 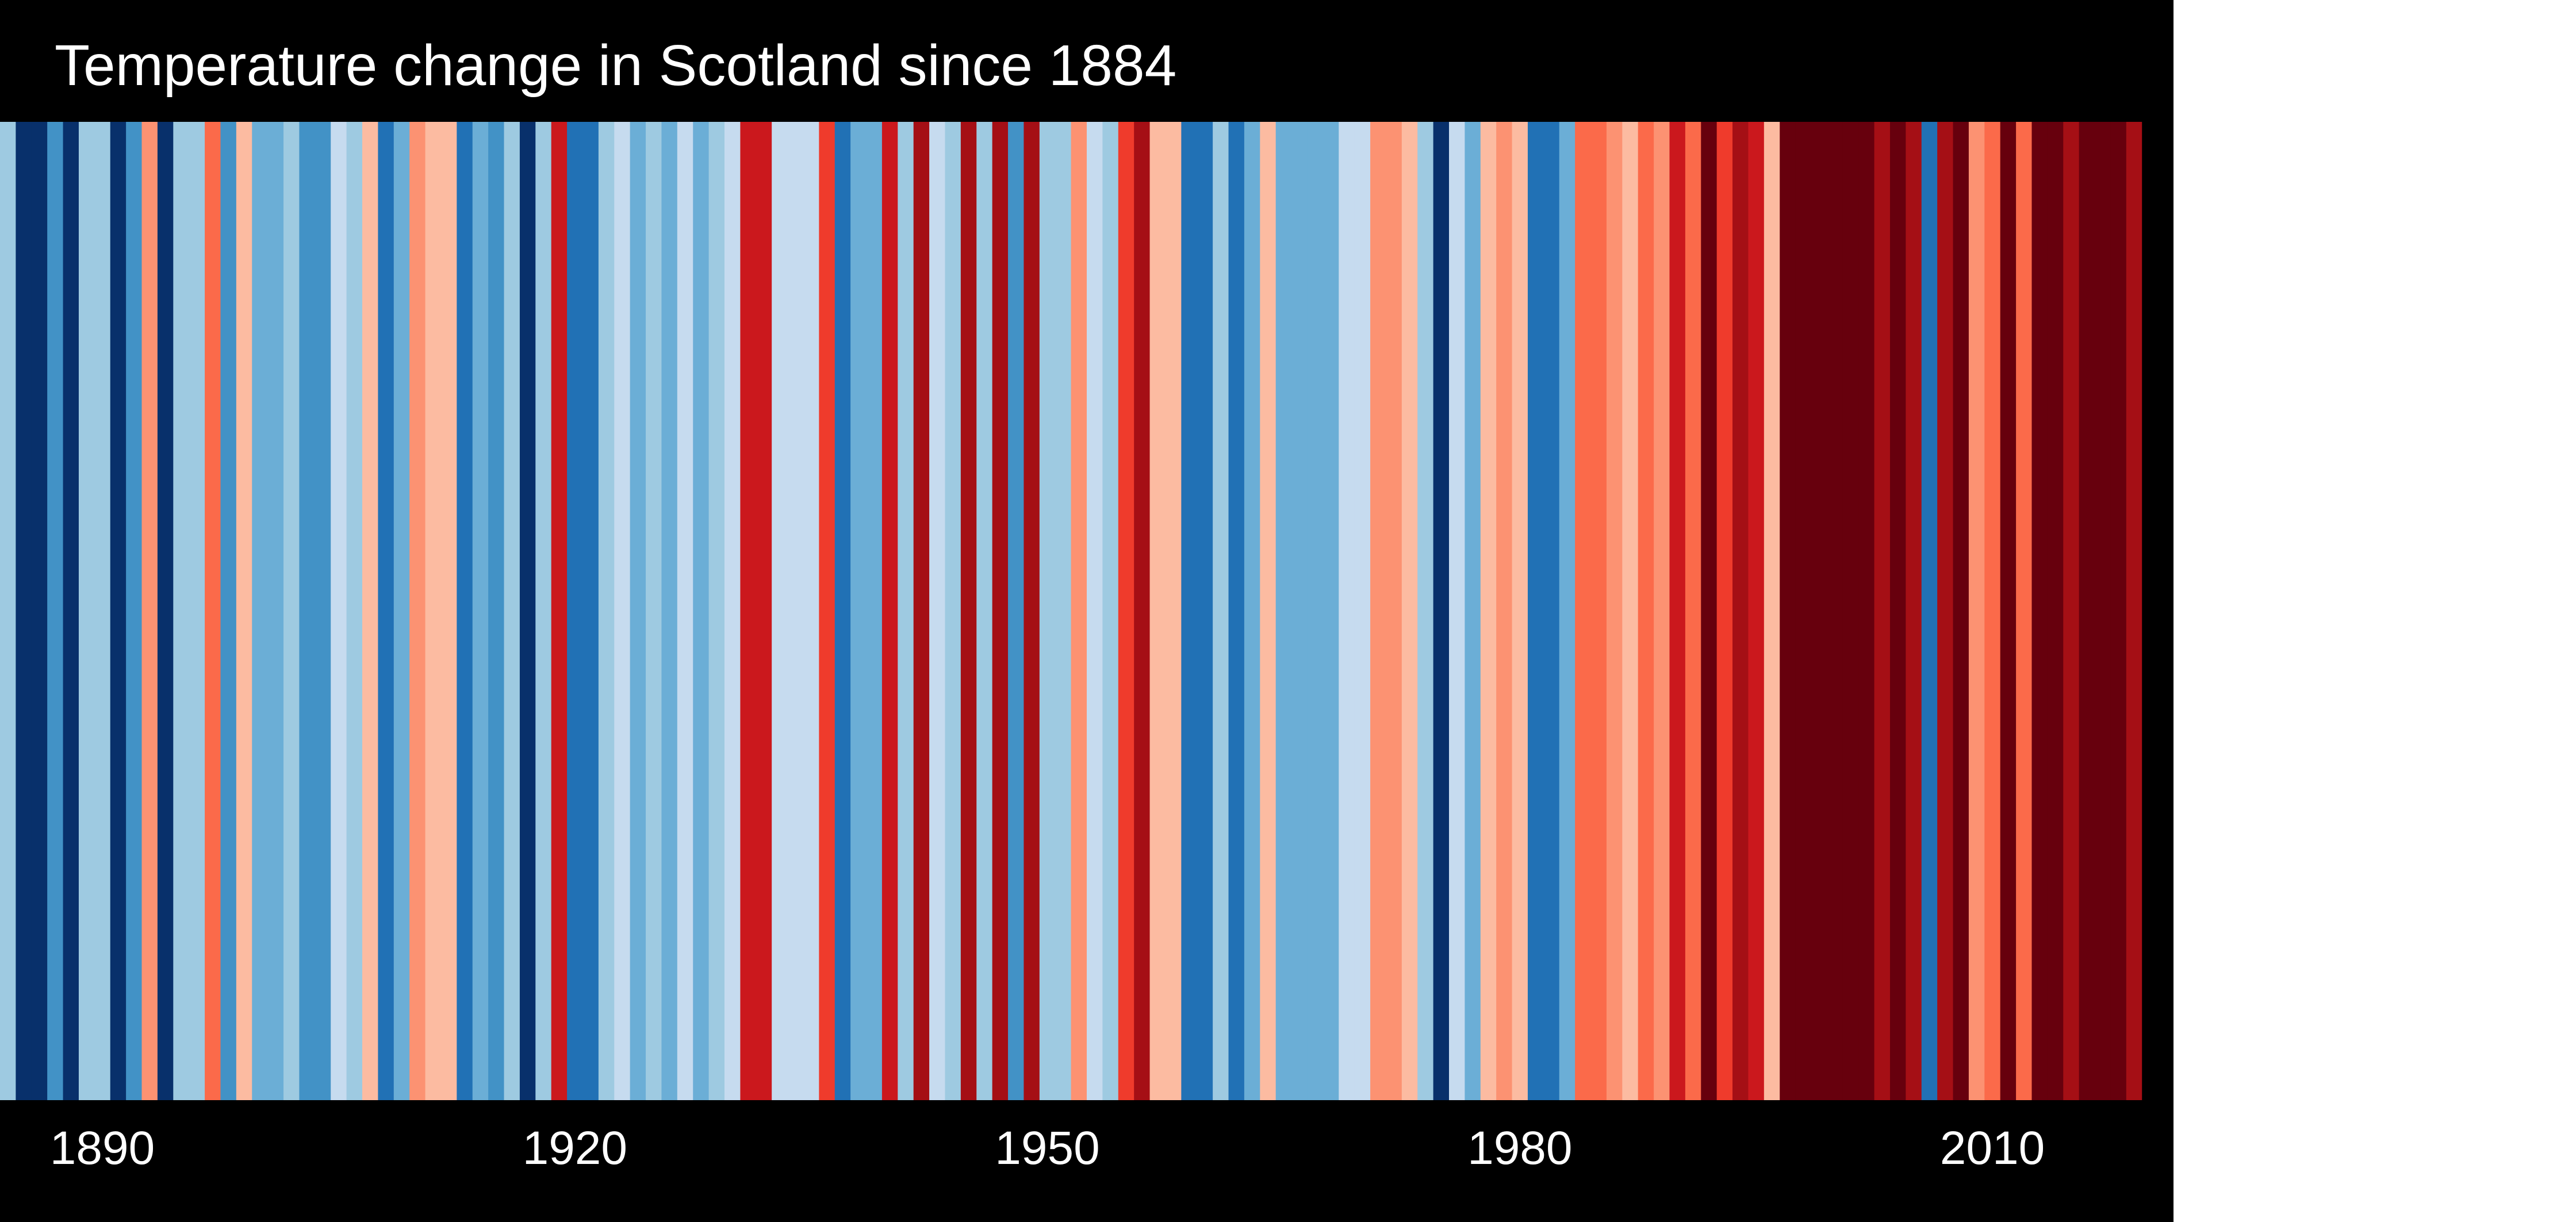 I want to click on stripe-1929, so click(x=716, y=611).